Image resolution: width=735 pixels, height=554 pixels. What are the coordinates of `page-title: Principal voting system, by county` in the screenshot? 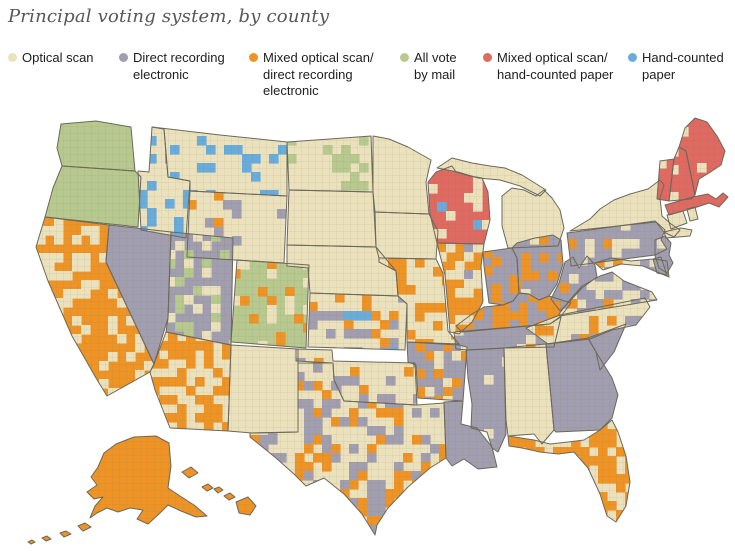 It's located at (169, 16).